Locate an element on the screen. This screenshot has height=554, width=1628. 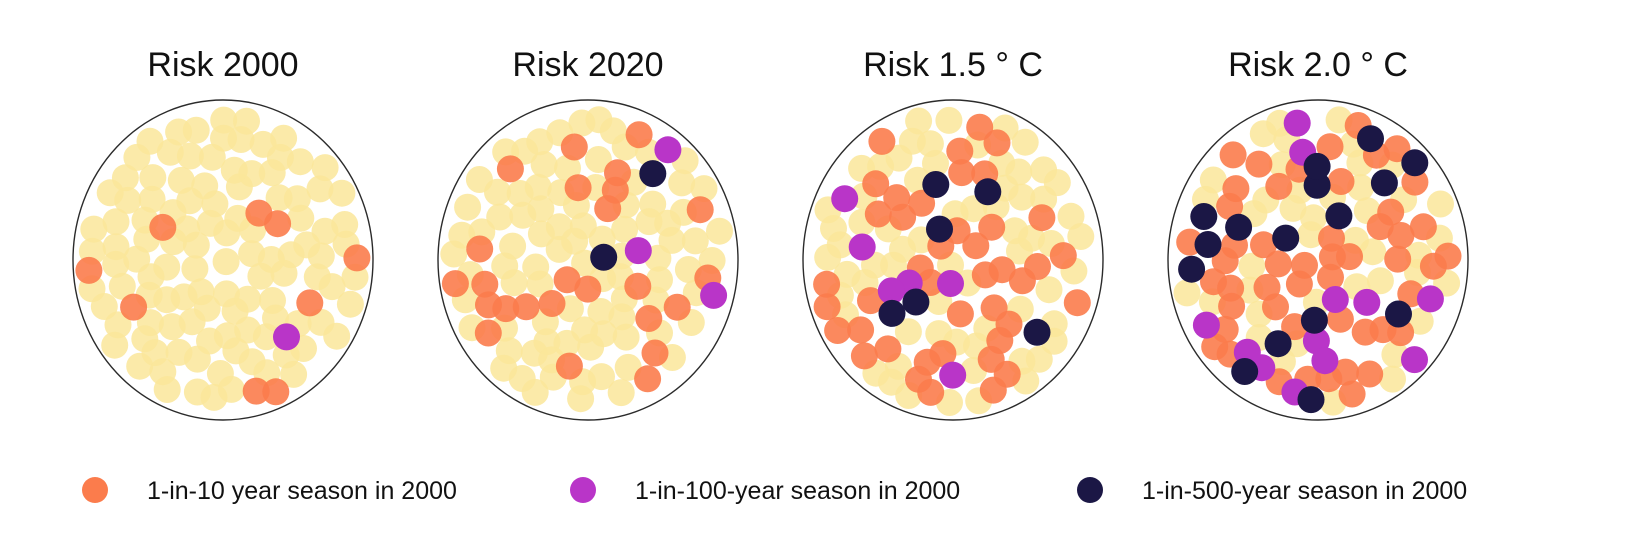
legend-label: 1-in-500-year season in 2000 is located at coordinates (1304, 491).